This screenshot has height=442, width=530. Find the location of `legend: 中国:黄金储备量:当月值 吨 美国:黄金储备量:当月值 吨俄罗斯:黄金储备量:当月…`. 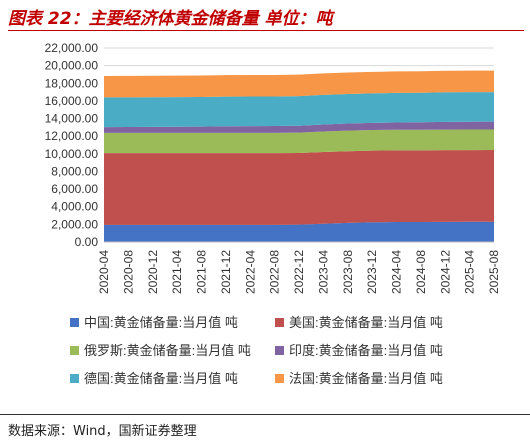

legend: 中国:黄金储备量:当月值 吨 美国:黄金储备量:当月值 吨俄罗斯:黄金储备量:当月… is located at coordinates (256, 350).